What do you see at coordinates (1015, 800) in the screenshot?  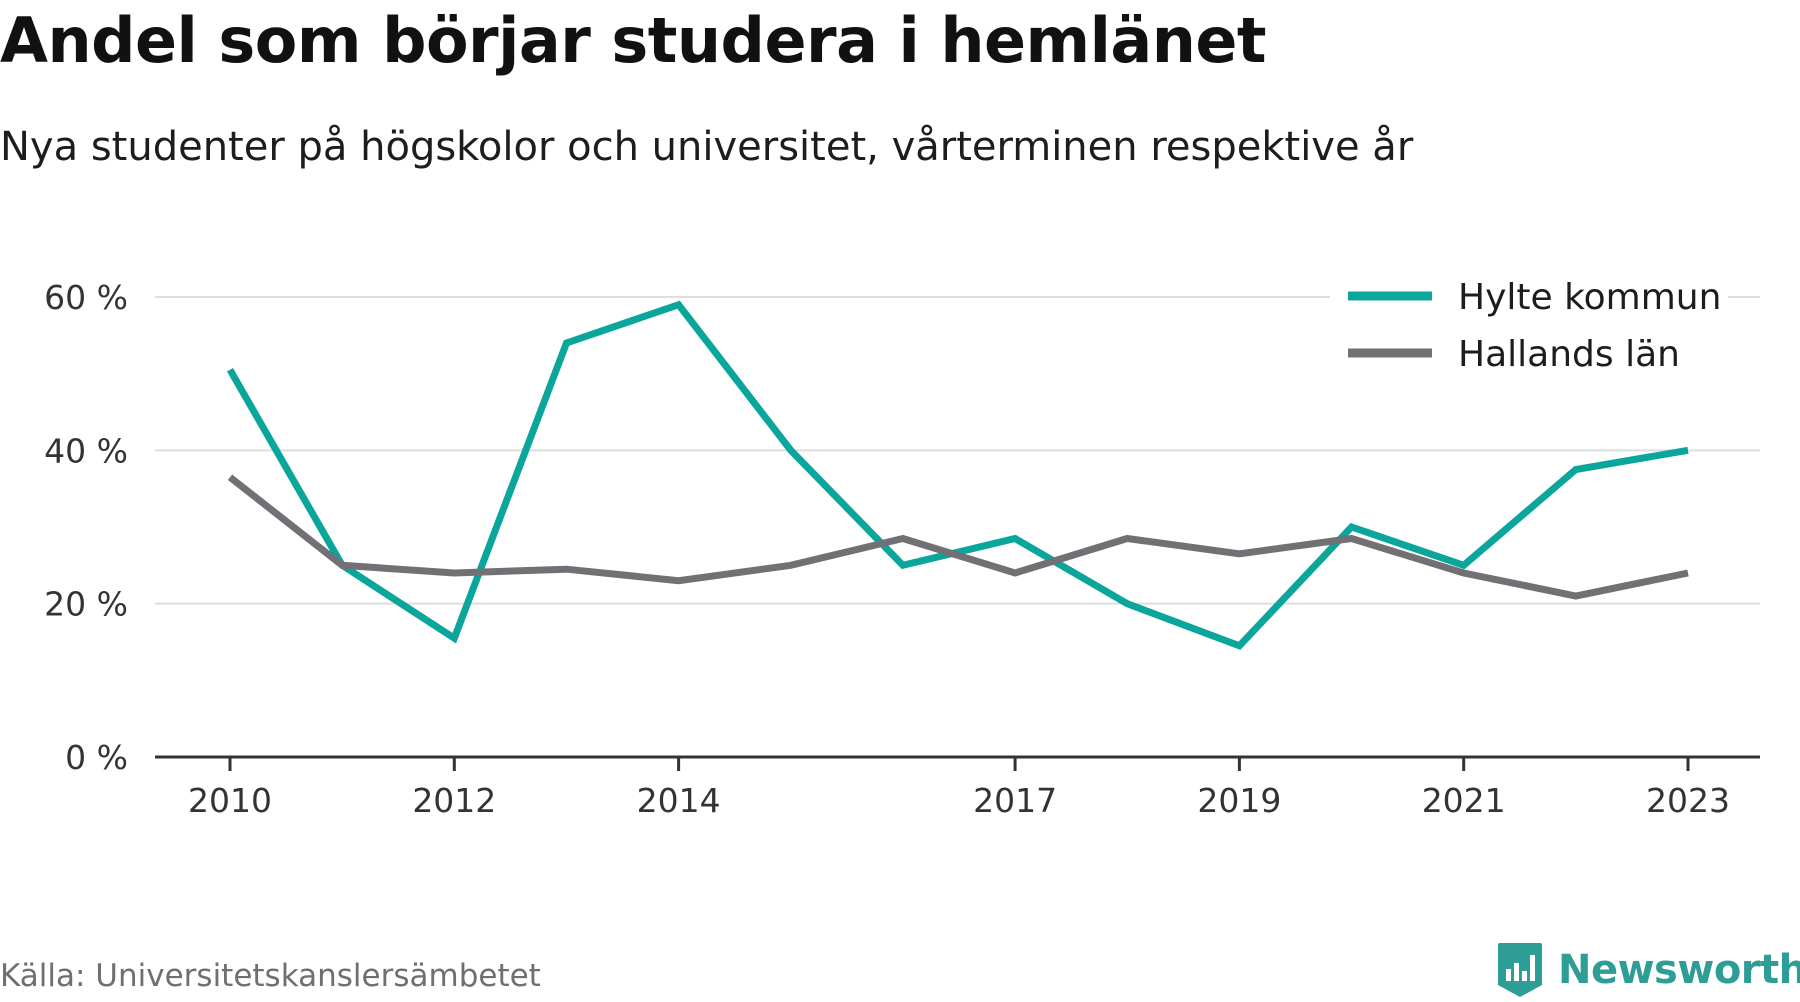 I see `x-tick-label: 2017` at bounding box center [1015, 800].